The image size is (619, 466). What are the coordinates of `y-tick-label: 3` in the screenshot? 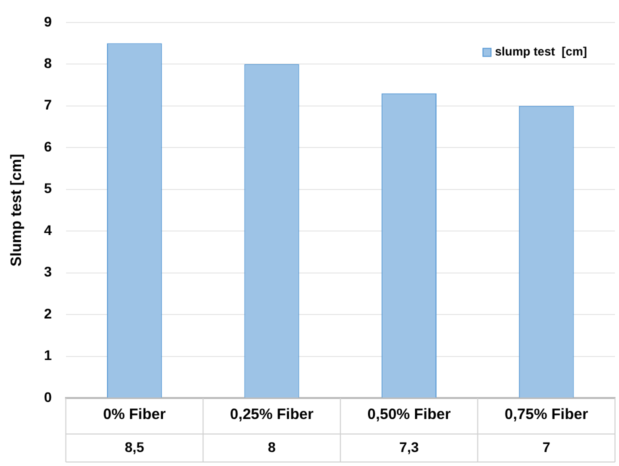 It's located at (48, 272).